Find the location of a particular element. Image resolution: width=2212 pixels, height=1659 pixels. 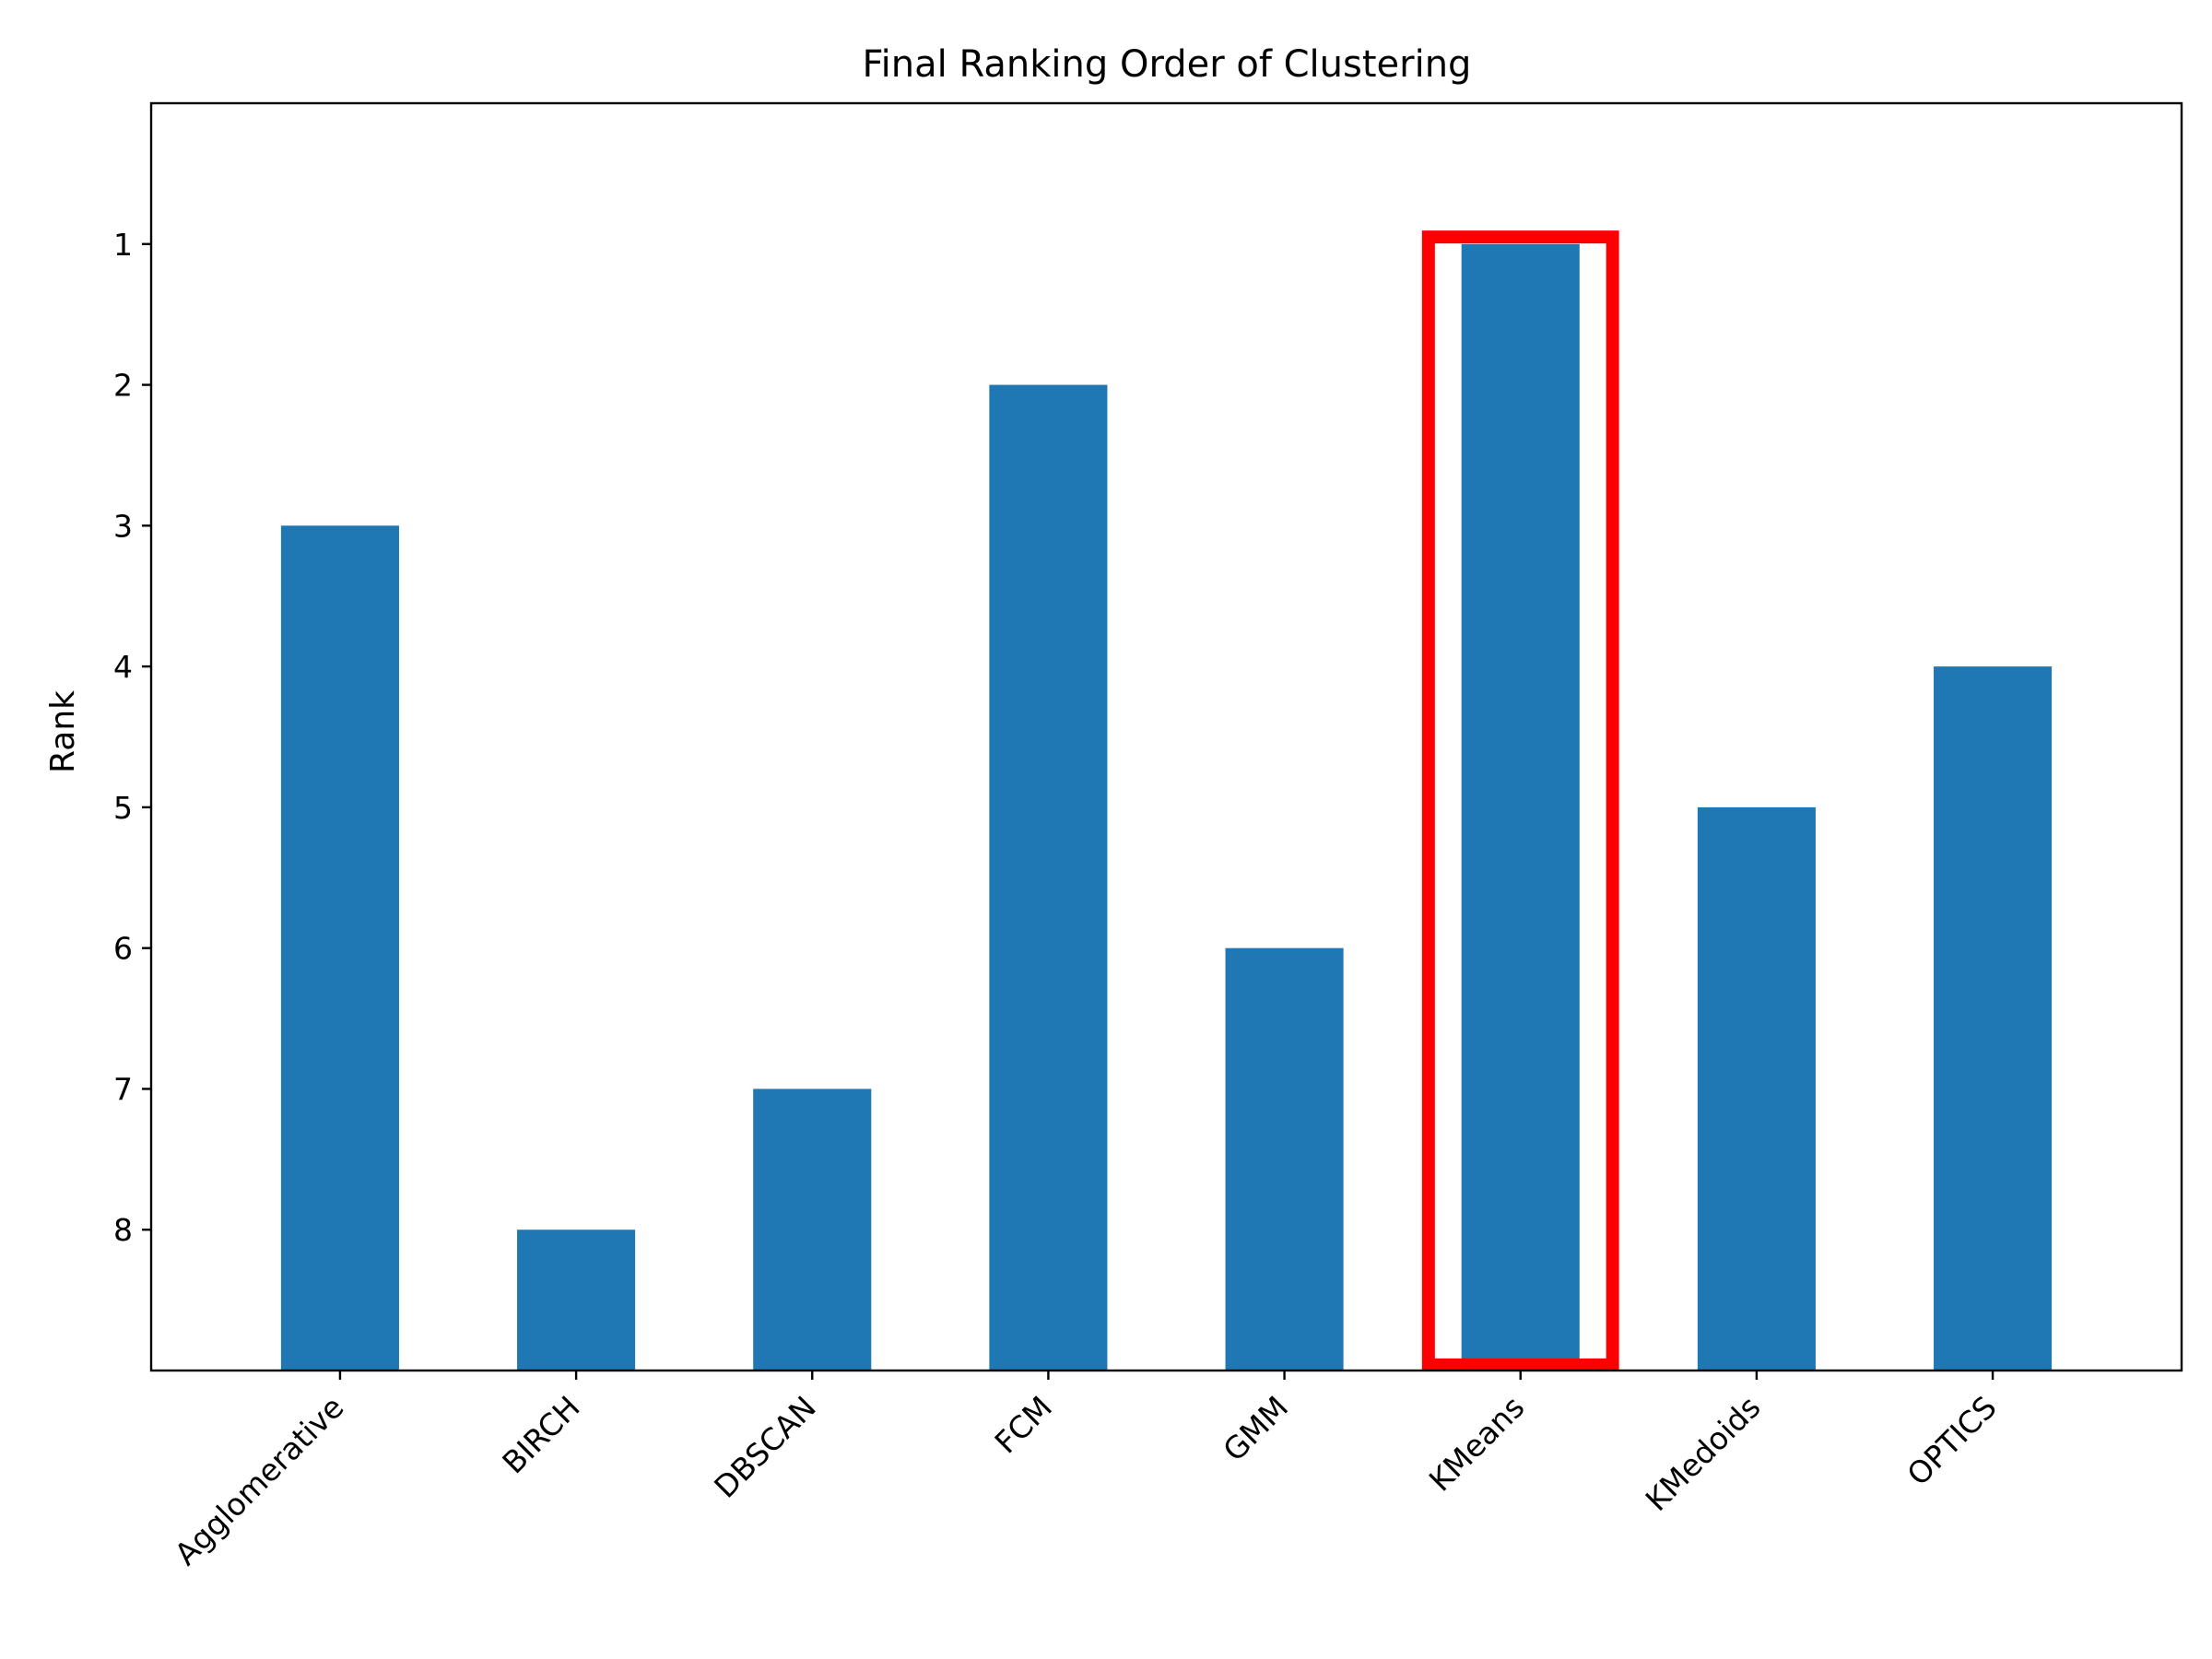

y-tick-label-7: 7 is located at coordinates (123, 1089).